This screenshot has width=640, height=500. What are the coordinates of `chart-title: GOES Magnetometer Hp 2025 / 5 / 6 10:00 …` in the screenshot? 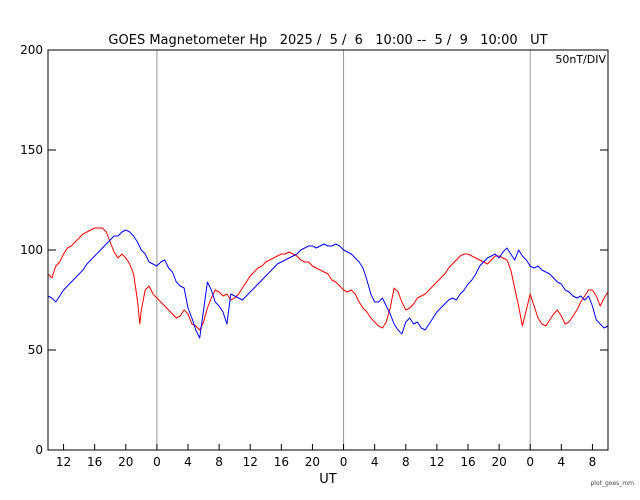 It's located at (327, 40).